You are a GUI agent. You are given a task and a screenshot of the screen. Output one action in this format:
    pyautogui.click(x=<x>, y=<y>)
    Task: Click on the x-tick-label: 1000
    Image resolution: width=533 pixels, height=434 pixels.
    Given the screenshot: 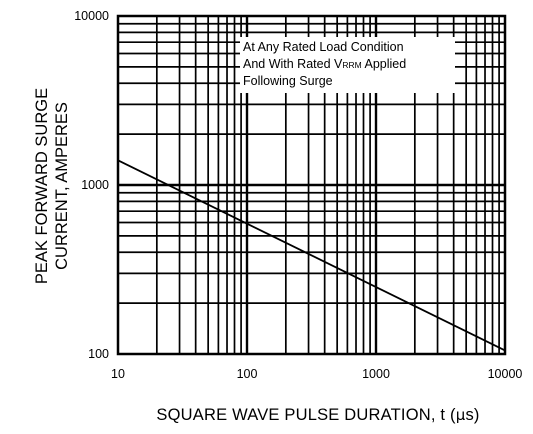 What is the action you would take?
    pyautogui.click(x=376, y=374)
    